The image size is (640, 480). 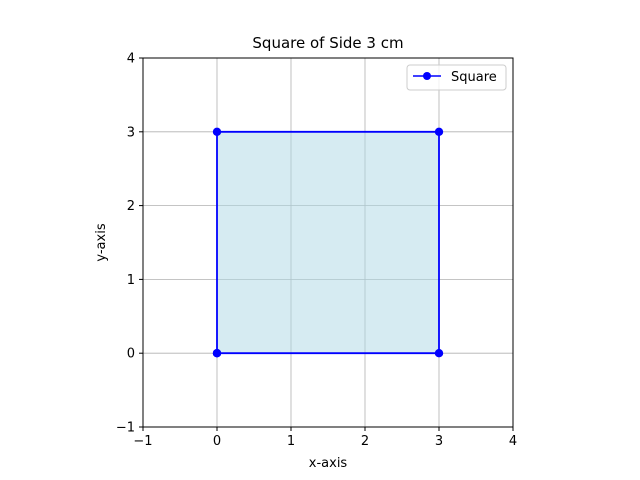 I want to click on x-tick-label: 0, so click(x=217, y=441).